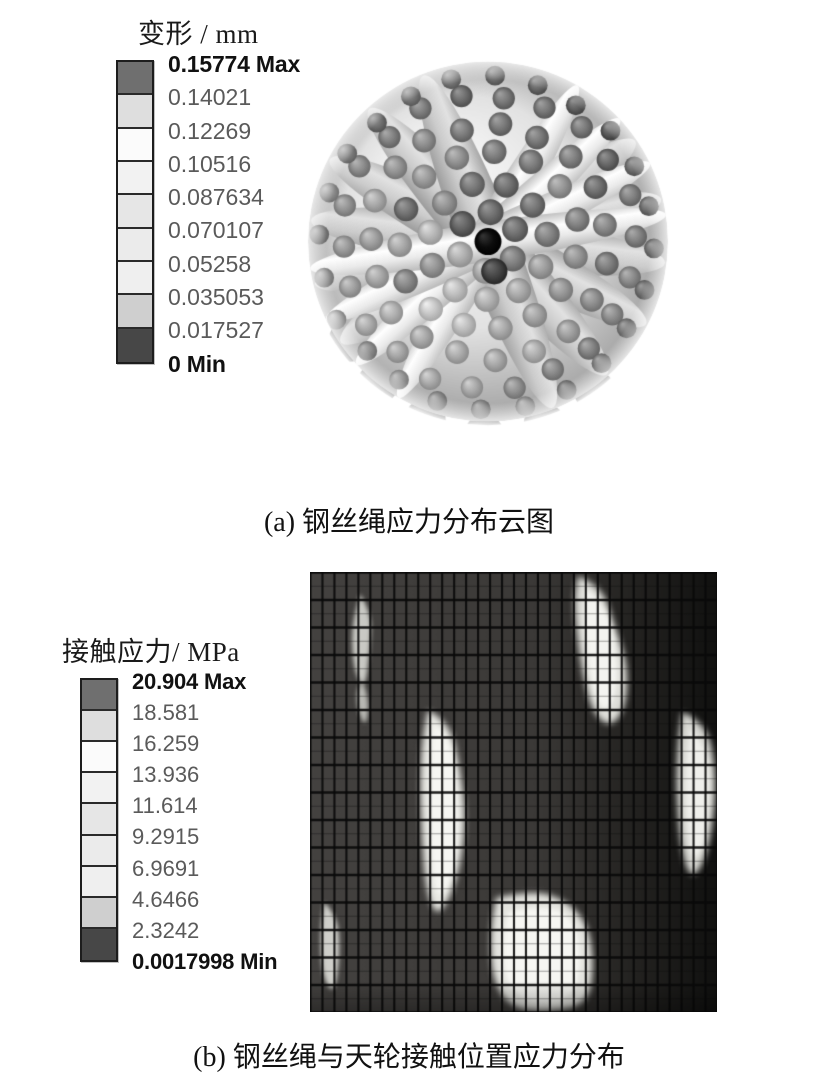 The width and height of the screenshot is (818, 1083). What do you see at coordinates (166, 713) in the screenshot?
I see `legend-value-1: 18.581` at bounding box center [166, 713].